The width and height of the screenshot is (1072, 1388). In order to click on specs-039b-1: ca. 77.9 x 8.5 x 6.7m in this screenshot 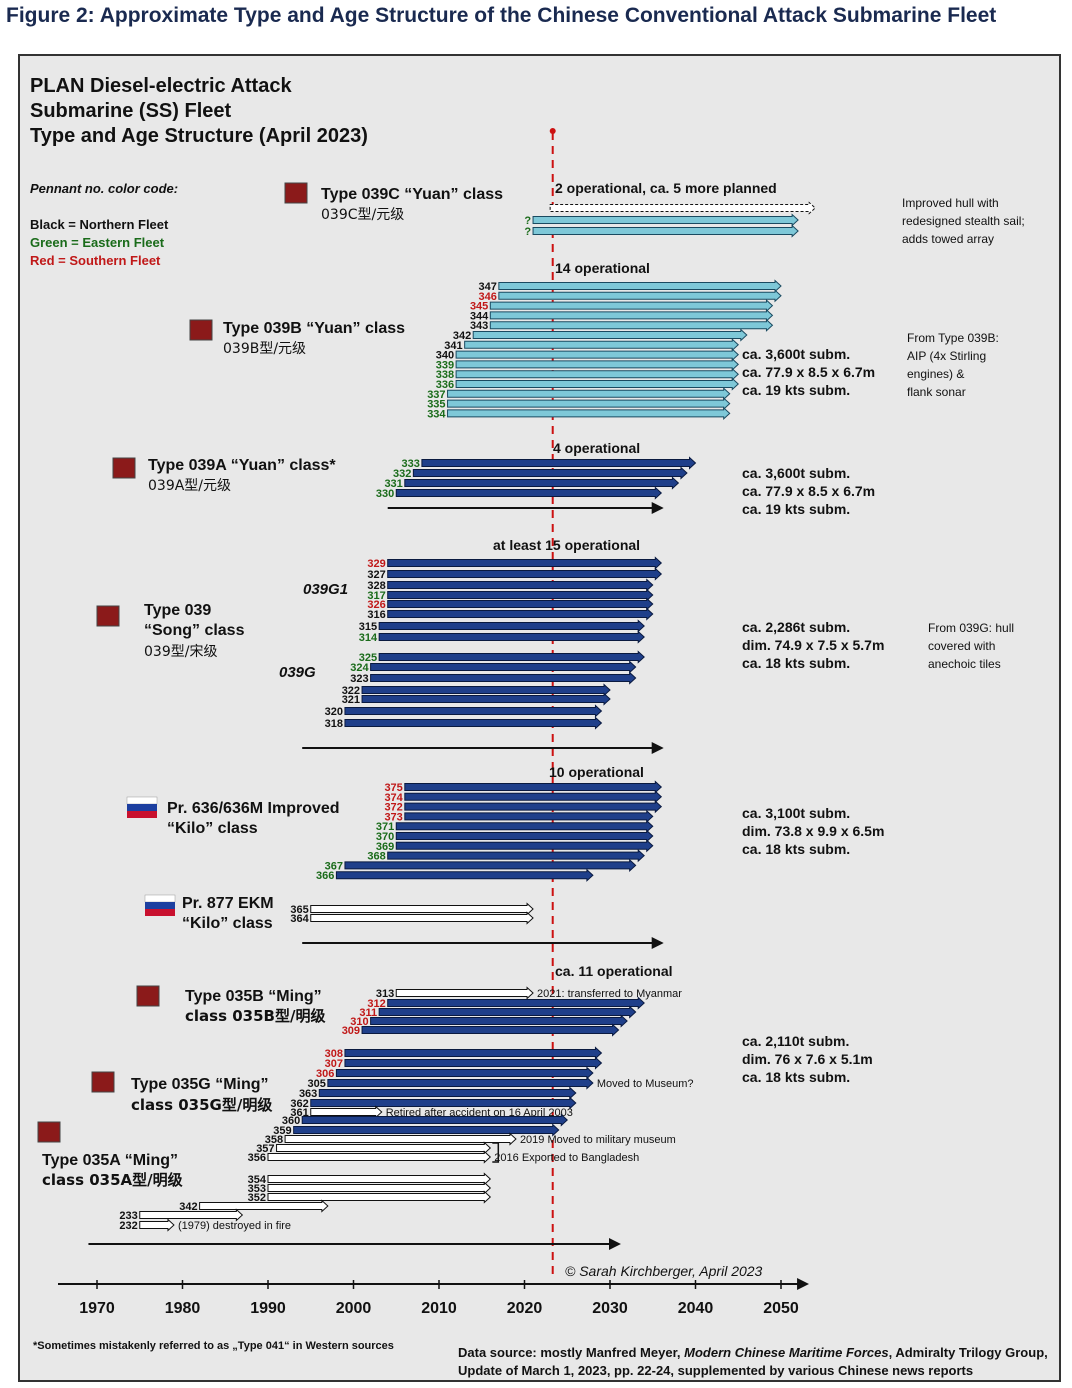, I will do `click(808, 372)`.